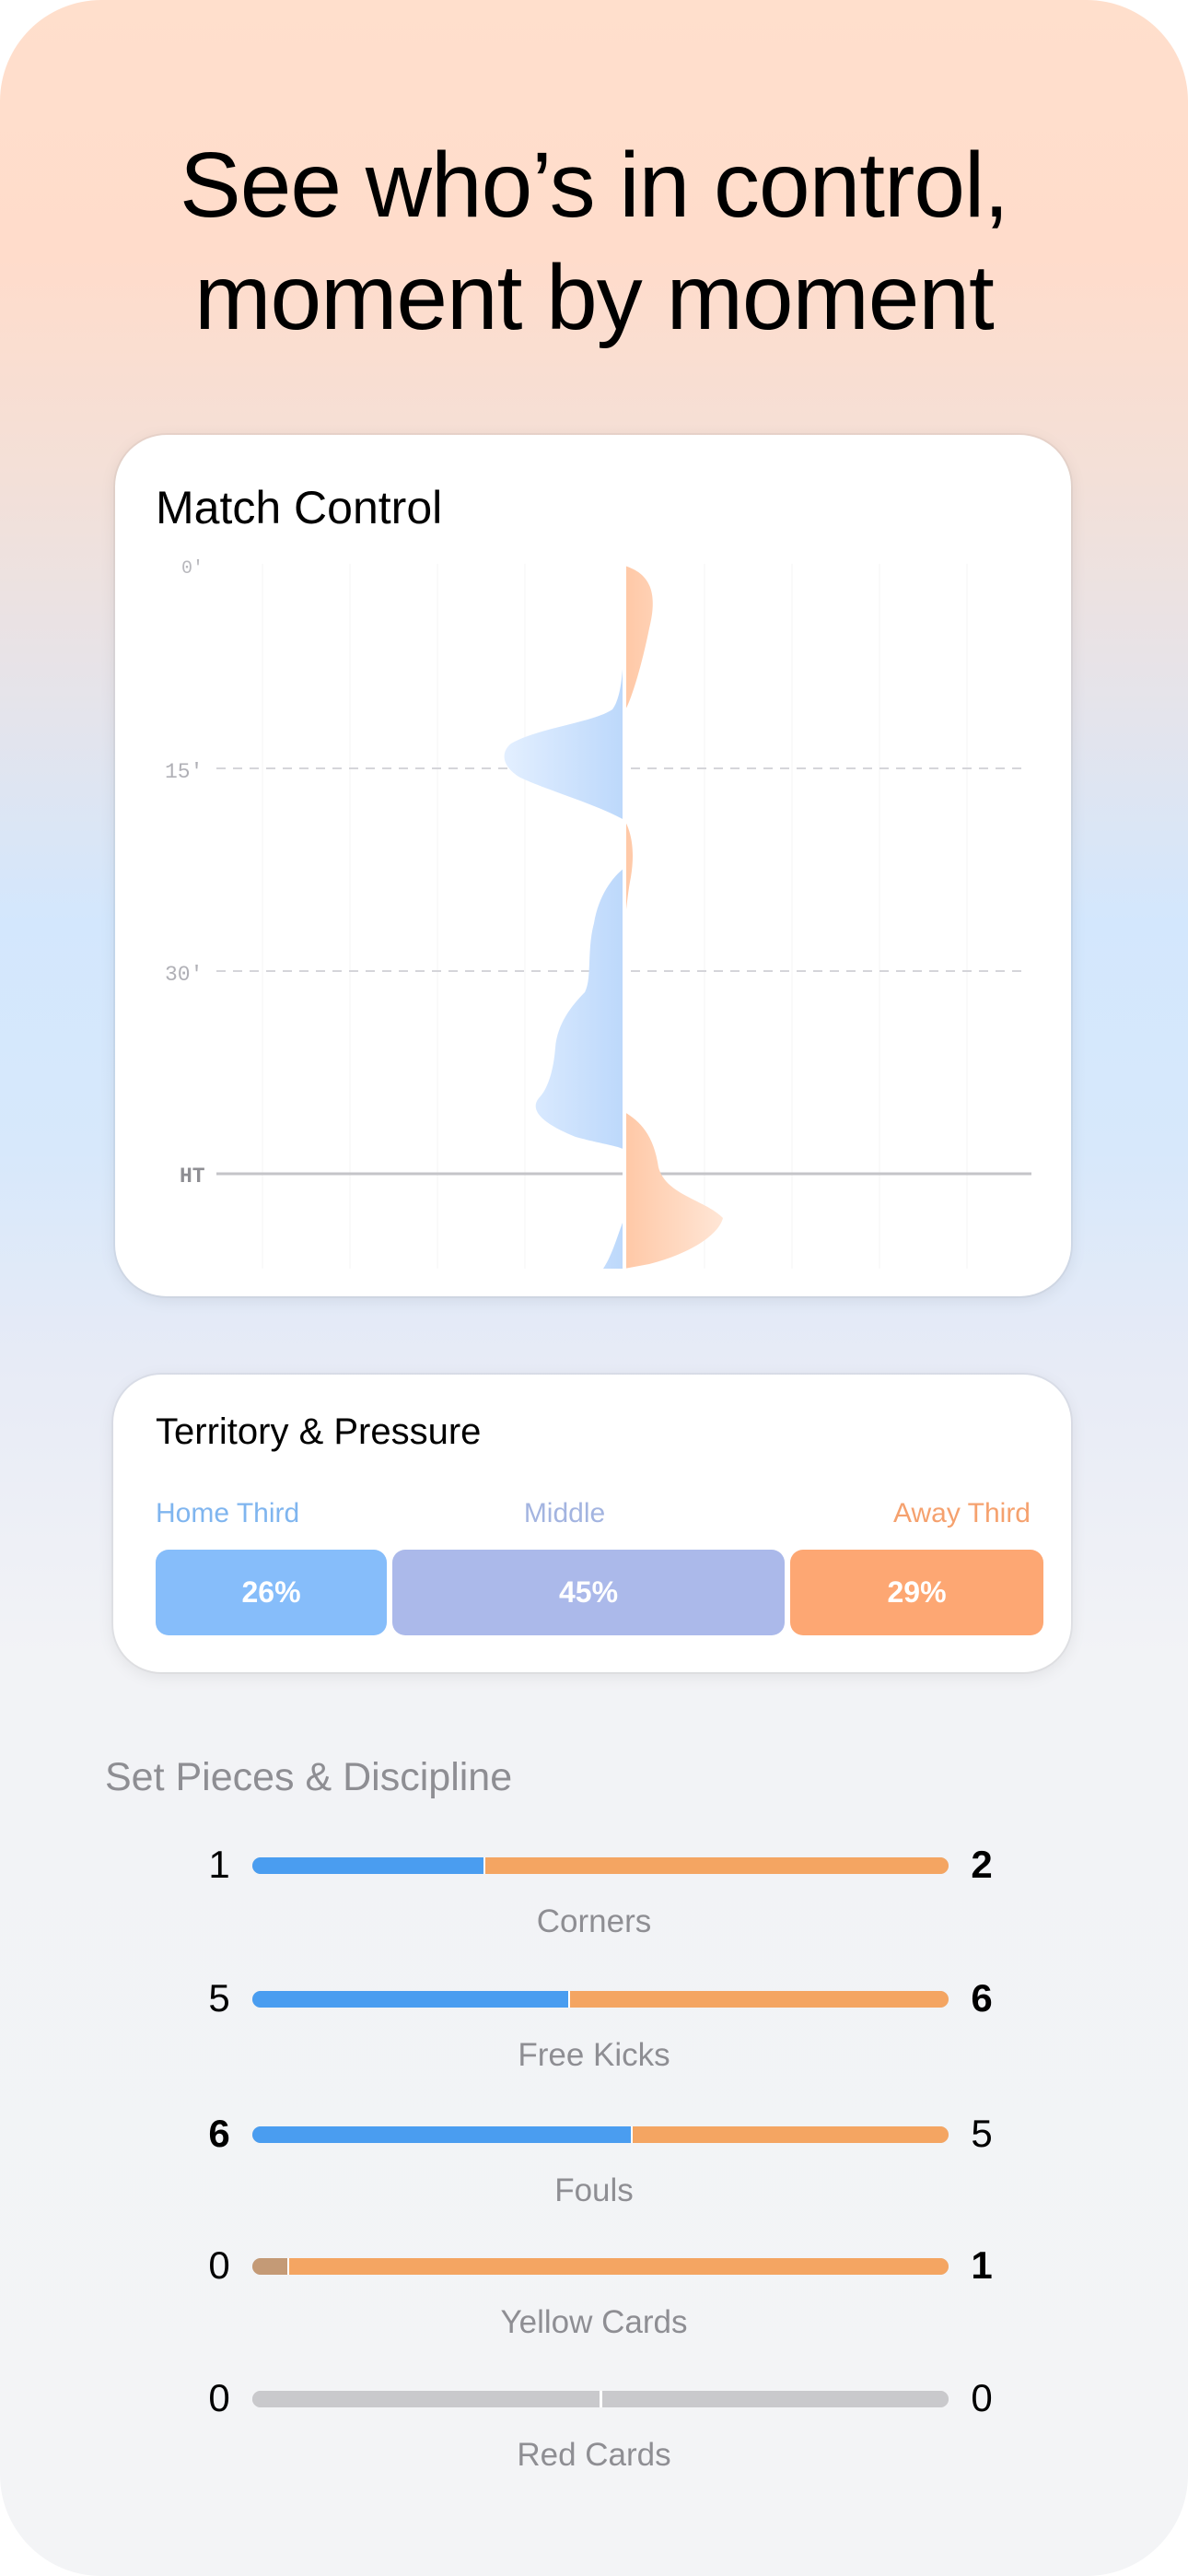 The height and width of the screenshot is (2576, 1188). What do you see at coordinates (184, 975) in the screenshot?
I see `time-label-30: 30'` at bounding box center [184, 975].